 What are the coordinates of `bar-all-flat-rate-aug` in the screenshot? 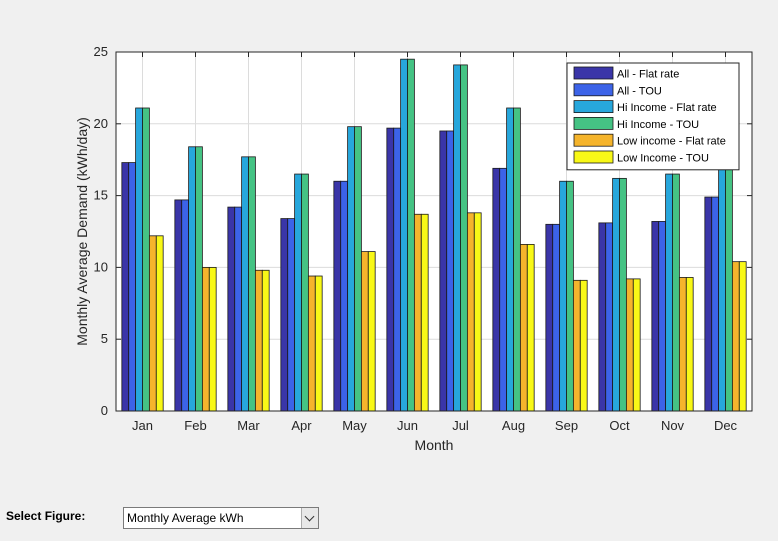 It's located at (496, 289).